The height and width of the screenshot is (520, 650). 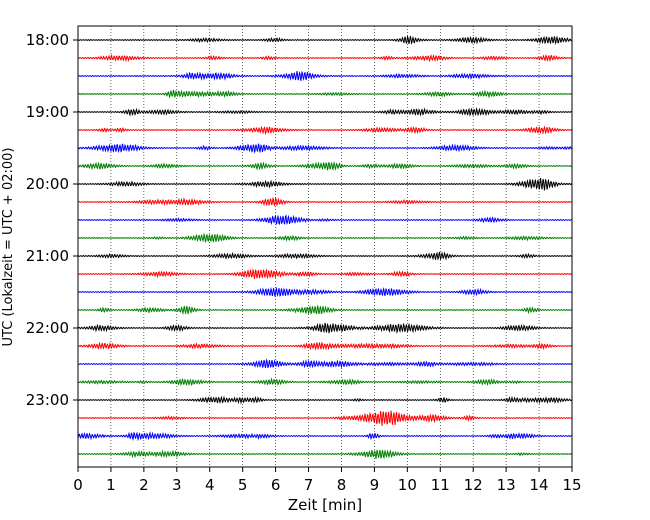 I want to click on x-tick-label: 0, so click(x=78, y=485).